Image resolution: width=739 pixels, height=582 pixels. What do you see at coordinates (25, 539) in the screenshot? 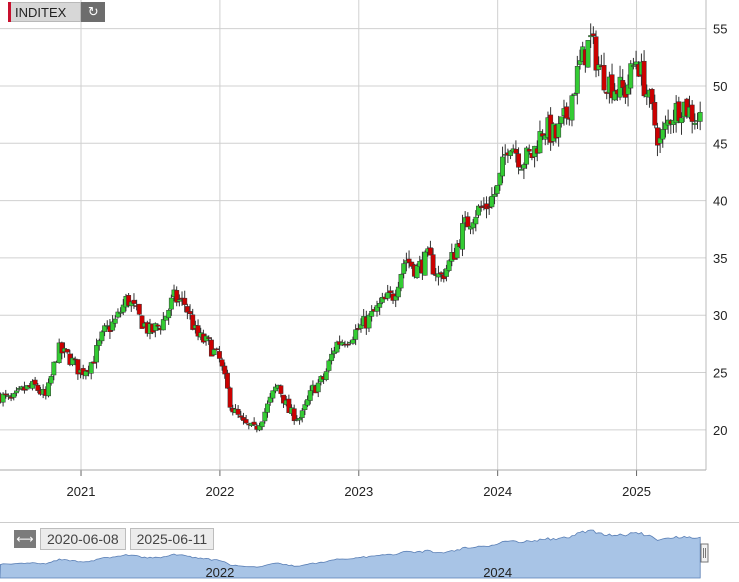
I see `horizontal-arrows-icon: ⟷` at bounding box center [25, 539].